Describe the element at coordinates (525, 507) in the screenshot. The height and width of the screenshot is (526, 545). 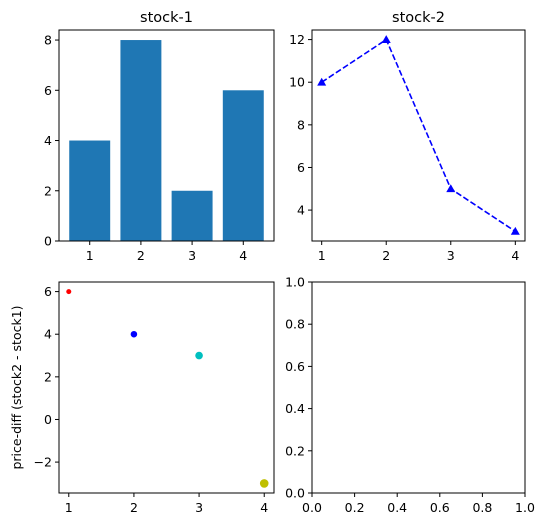
I see `x-tick-label: 1.0` at that location.